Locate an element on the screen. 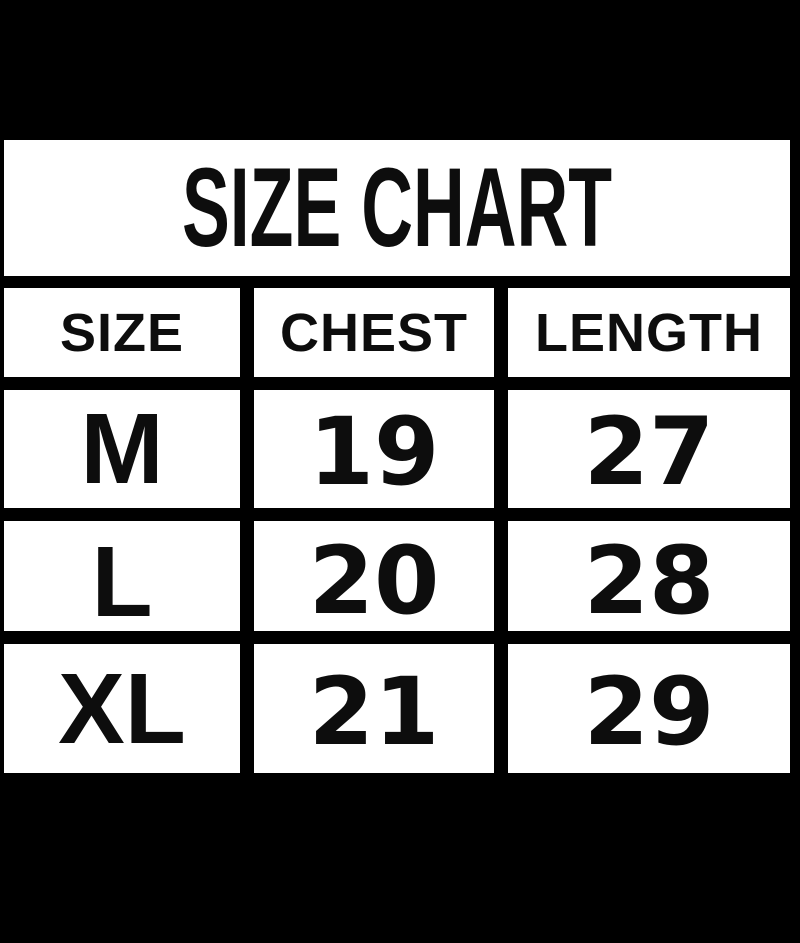 The image size is (800, 943). row-l-size-value: L is located at coordinates (122, 578).